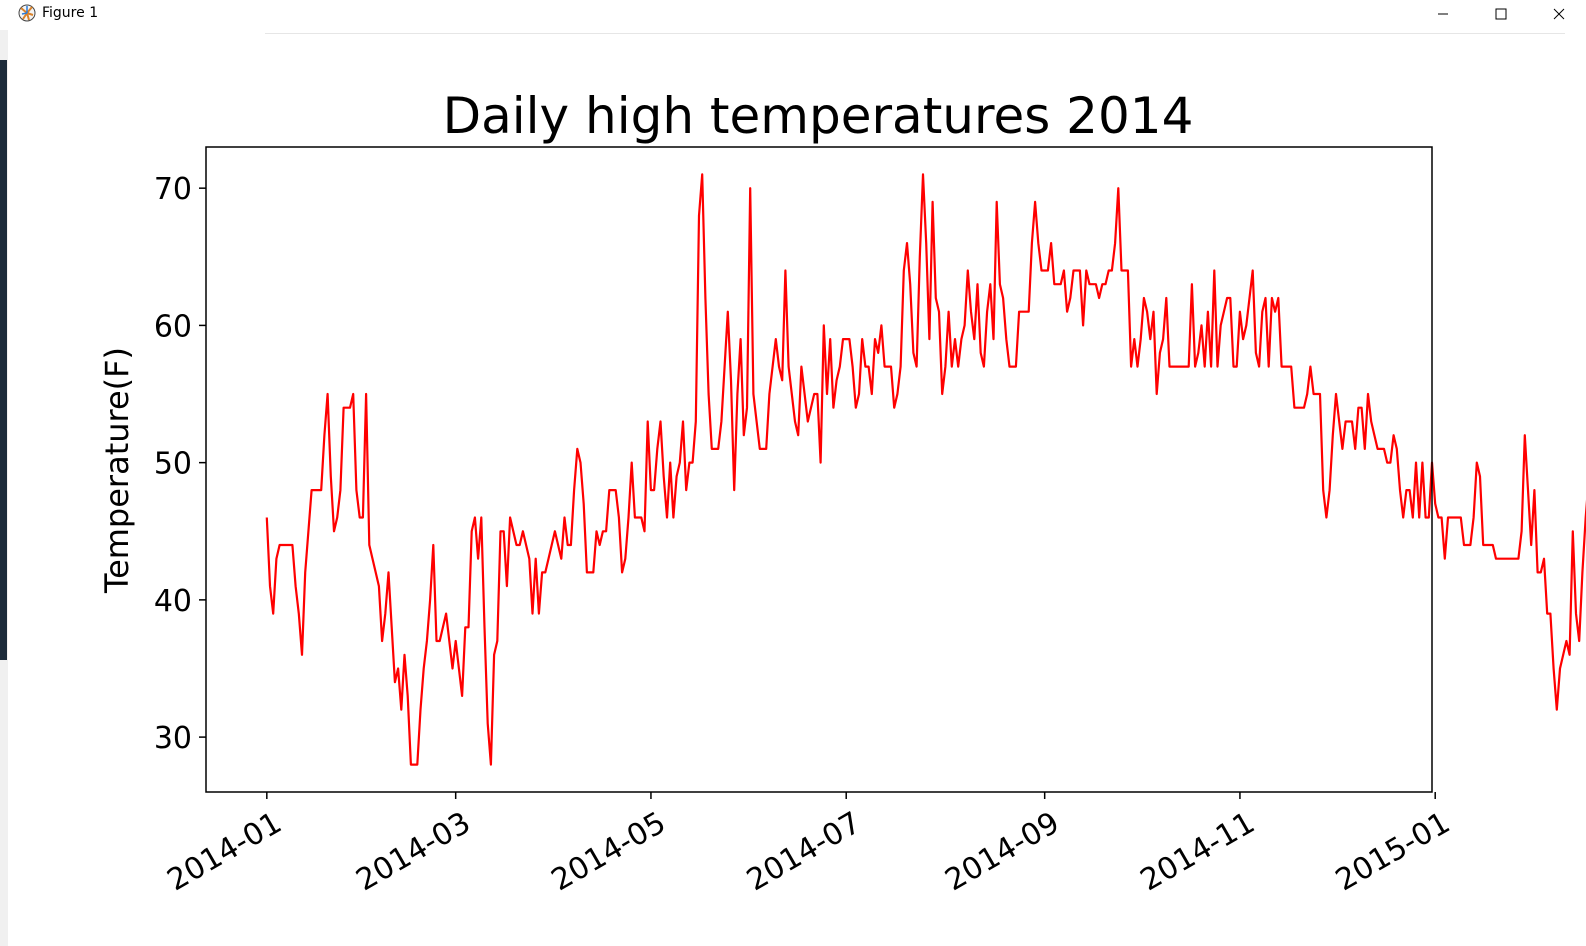  What do you see at coordinates (173, 738) in the screenshot?
I see `y-tick-label: 30` at bounding box center [173, 738].